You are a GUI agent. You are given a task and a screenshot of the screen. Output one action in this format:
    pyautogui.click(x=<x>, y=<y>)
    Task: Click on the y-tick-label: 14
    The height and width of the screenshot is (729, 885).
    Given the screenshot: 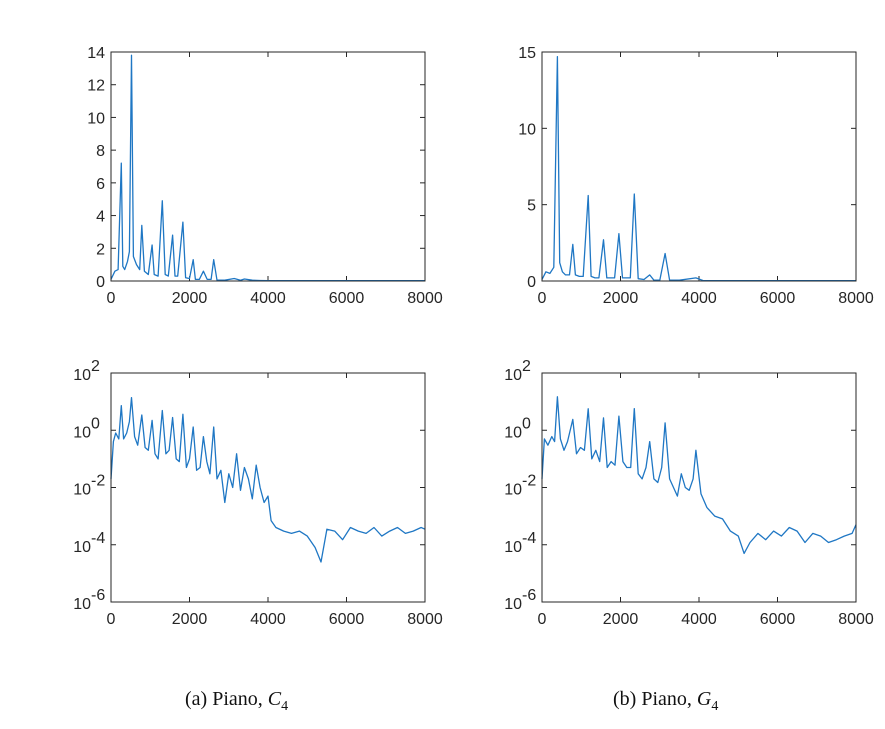 What is the action you would take?
    pyautogui.click(x=96, y=53)
    